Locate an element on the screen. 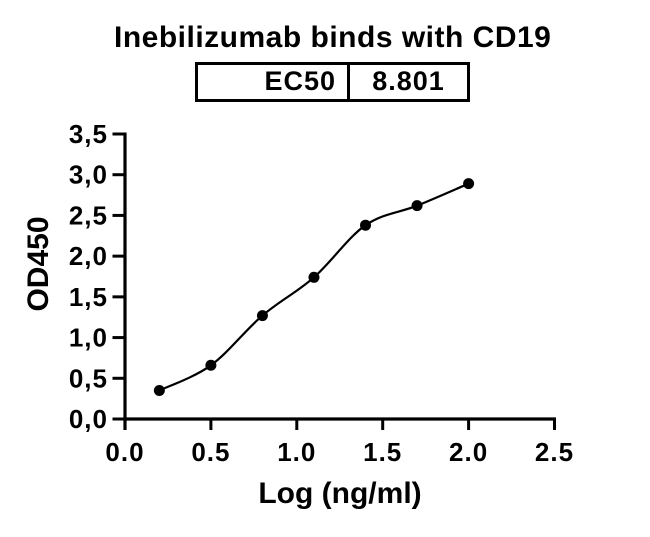 The width and height of the screenshot is (650, 537). ec50-value-cell: 8.801 is located at coordinates (408, 81).